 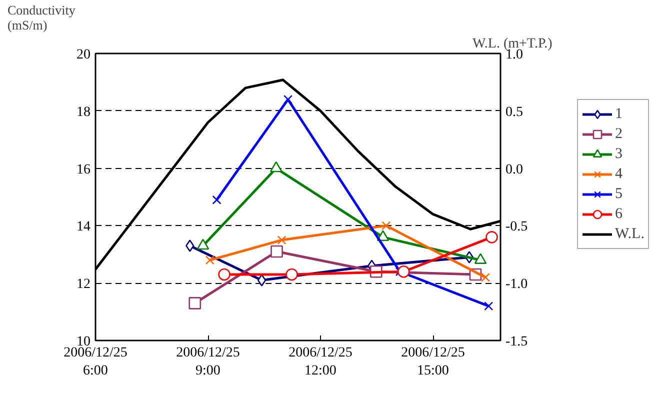 What do you see at coordinates (83, 55) in the screenshot?
I see `y-tick-label: 20` at bounding box center [83, 55].